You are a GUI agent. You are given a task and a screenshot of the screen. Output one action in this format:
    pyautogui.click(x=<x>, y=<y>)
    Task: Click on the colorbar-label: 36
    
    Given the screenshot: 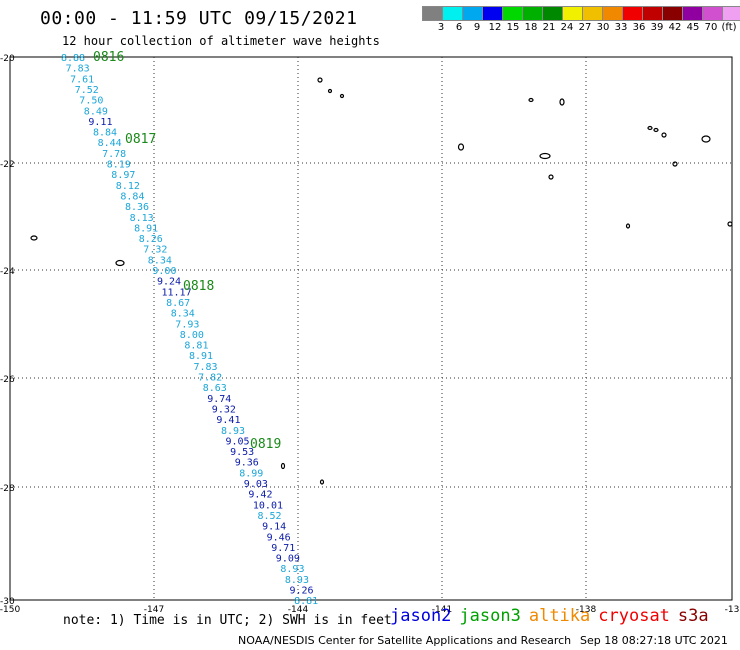 What is the action you would take?
    pyautogui.click(x=639, y=27)
    